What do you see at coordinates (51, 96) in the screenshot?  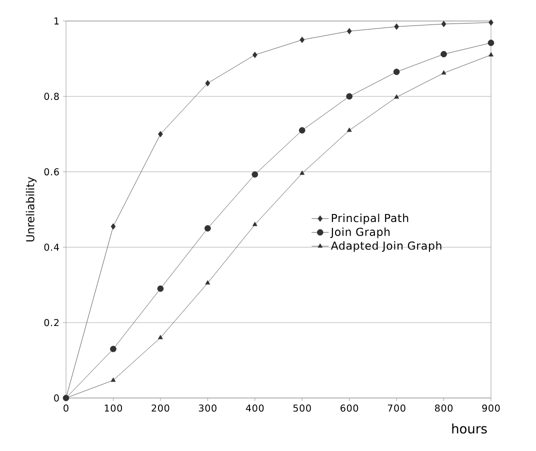 I see `y-tick-label: 0.8` at bounding box center [51, 96].